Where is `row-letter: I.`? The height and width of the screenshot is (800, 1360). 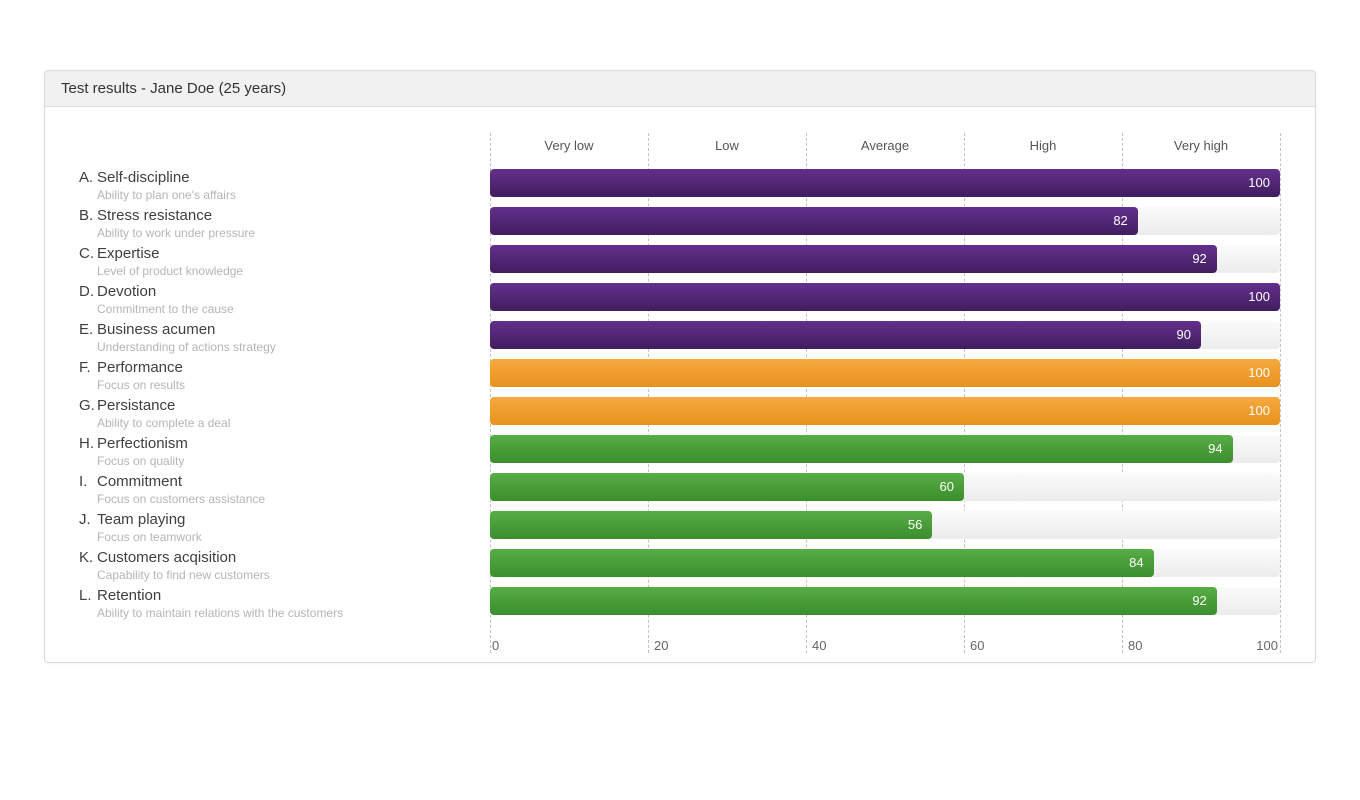 row-letter: I. is located at coordinates (83, 481).